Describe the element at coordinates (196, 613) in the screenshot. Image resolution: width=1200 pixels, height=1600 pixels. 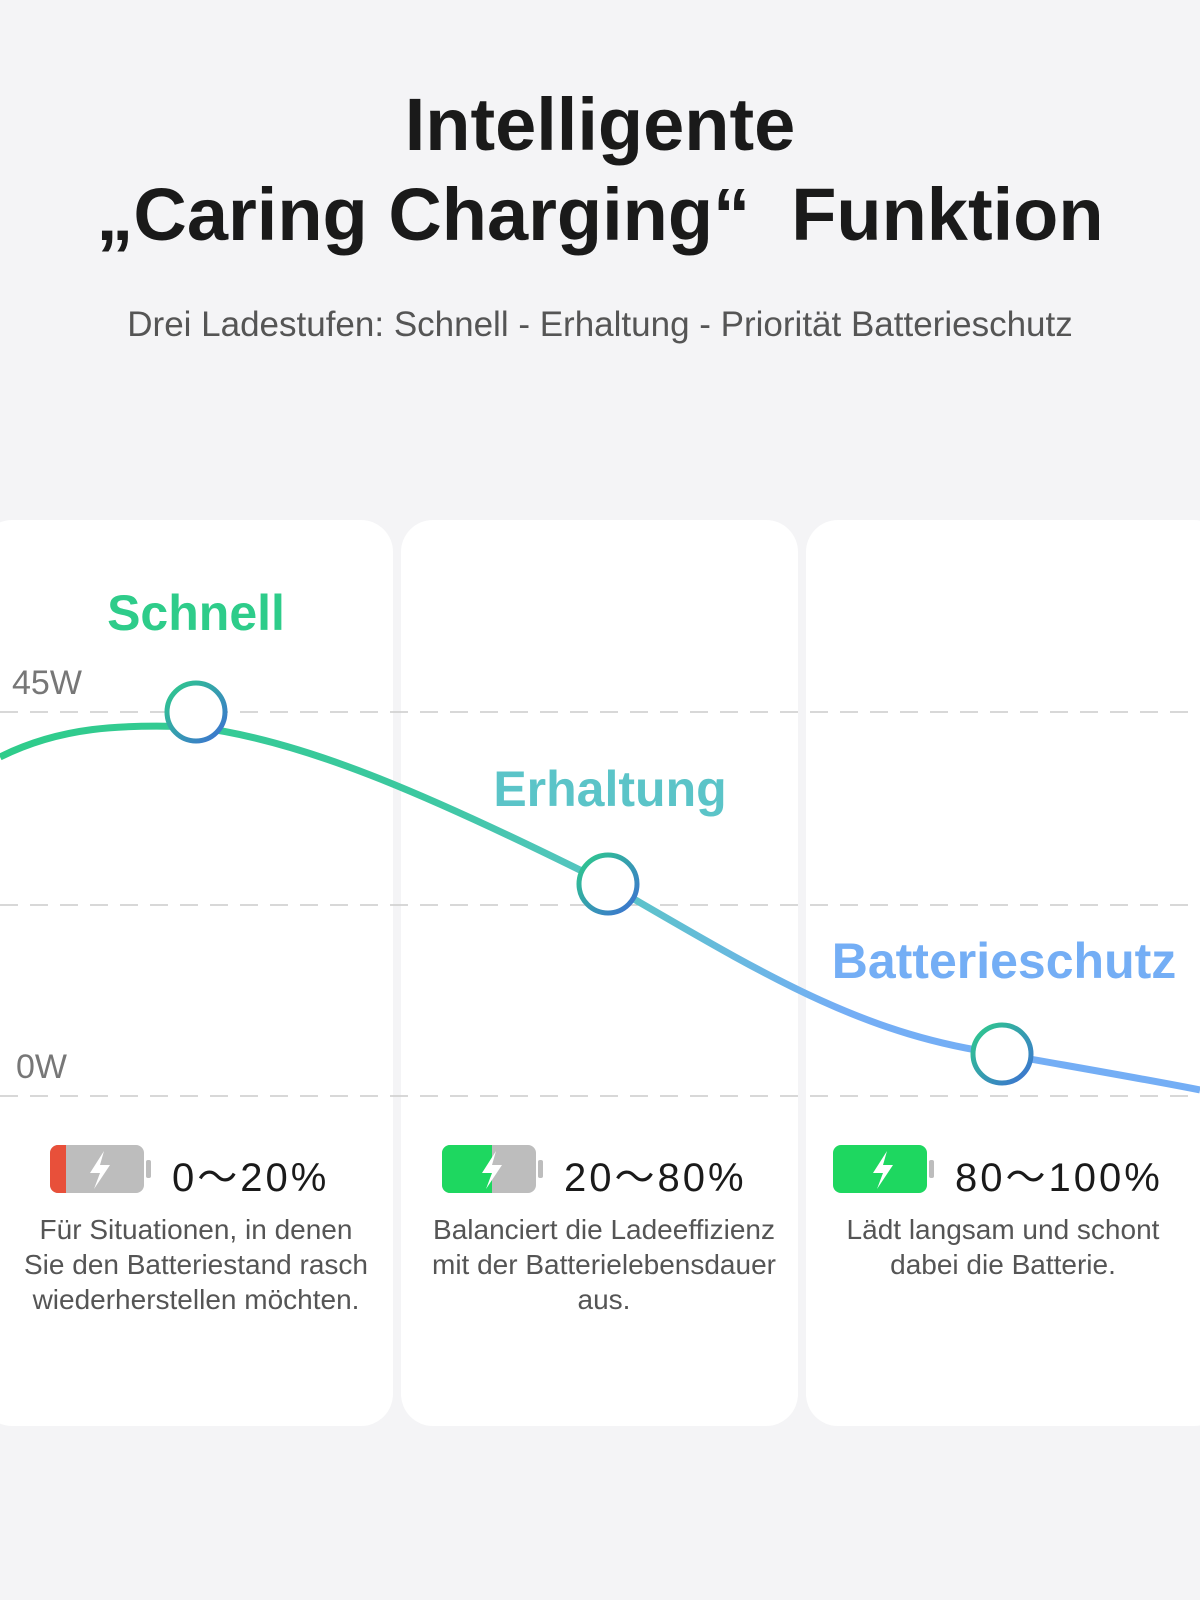
I see `stage-name: Schnell` at that location.